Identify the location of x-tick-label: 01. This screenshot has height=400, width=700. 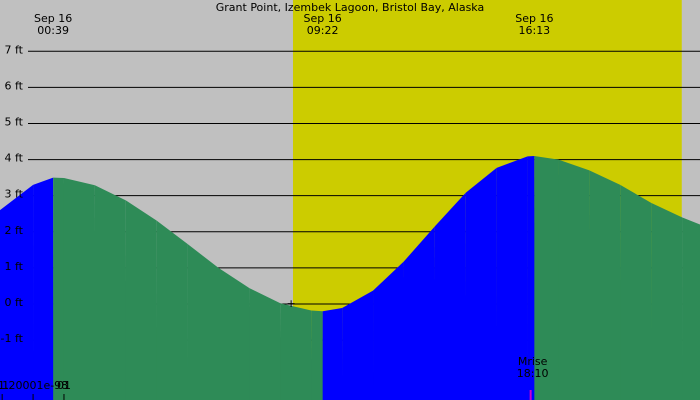
(64, 385).